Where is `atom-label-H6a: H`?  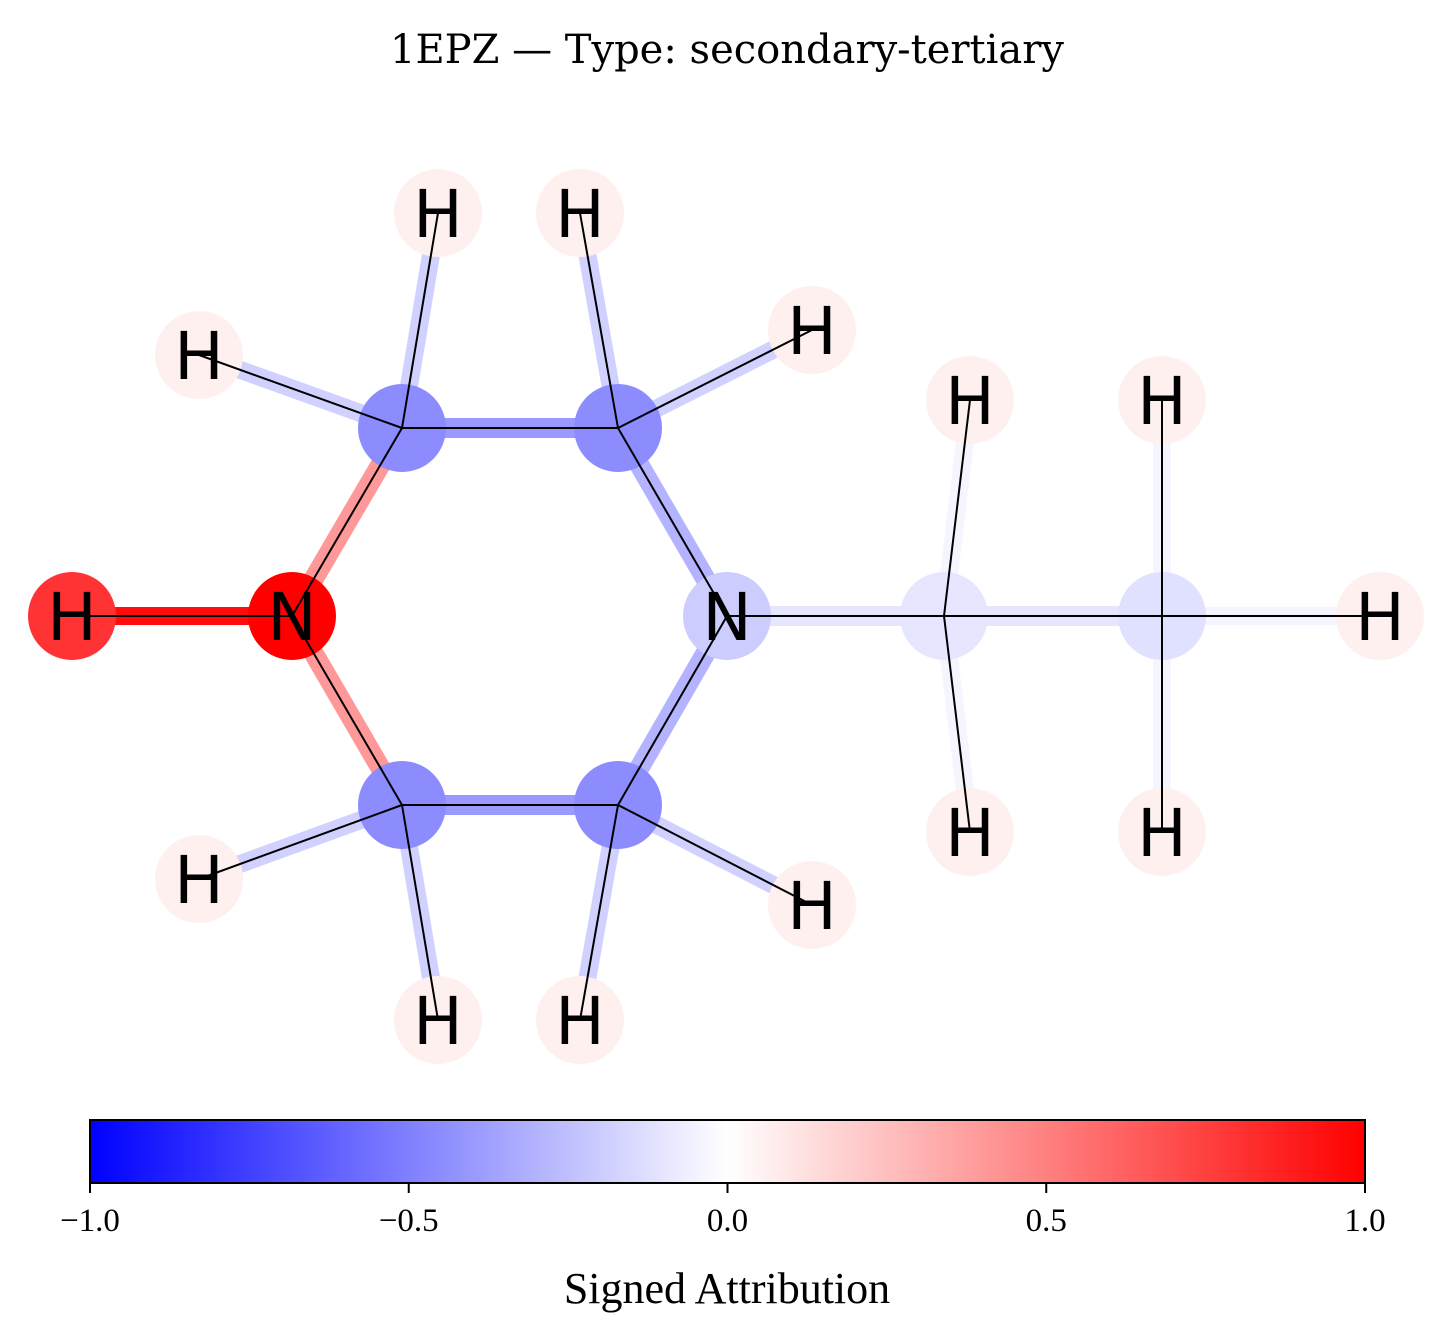 atom-label-H6a: H is located at coordinates (199, 880).